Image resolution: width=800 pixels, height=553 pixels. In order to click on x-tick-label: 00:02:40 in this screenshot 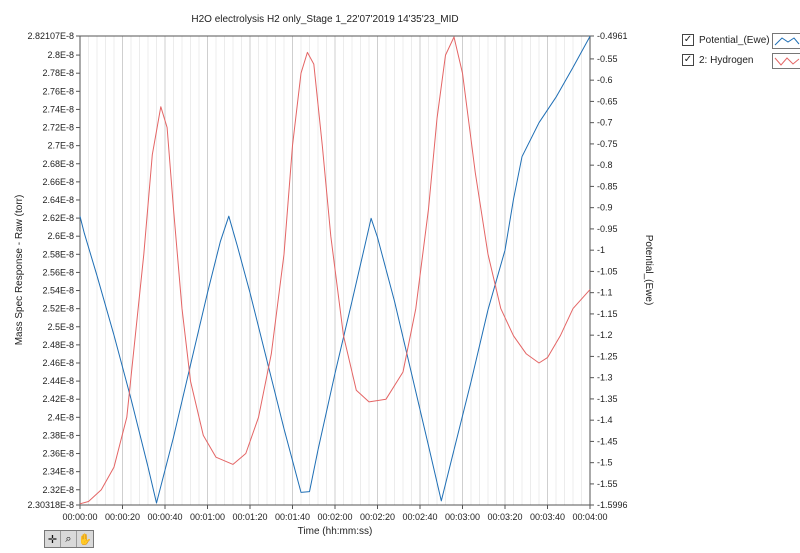, I will do `click(419, 517)`.